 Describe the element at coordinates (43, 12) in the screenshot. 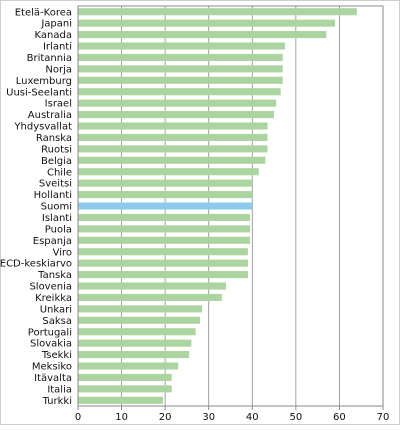

I see `category-label-0: Etelä-Korea` at that location.